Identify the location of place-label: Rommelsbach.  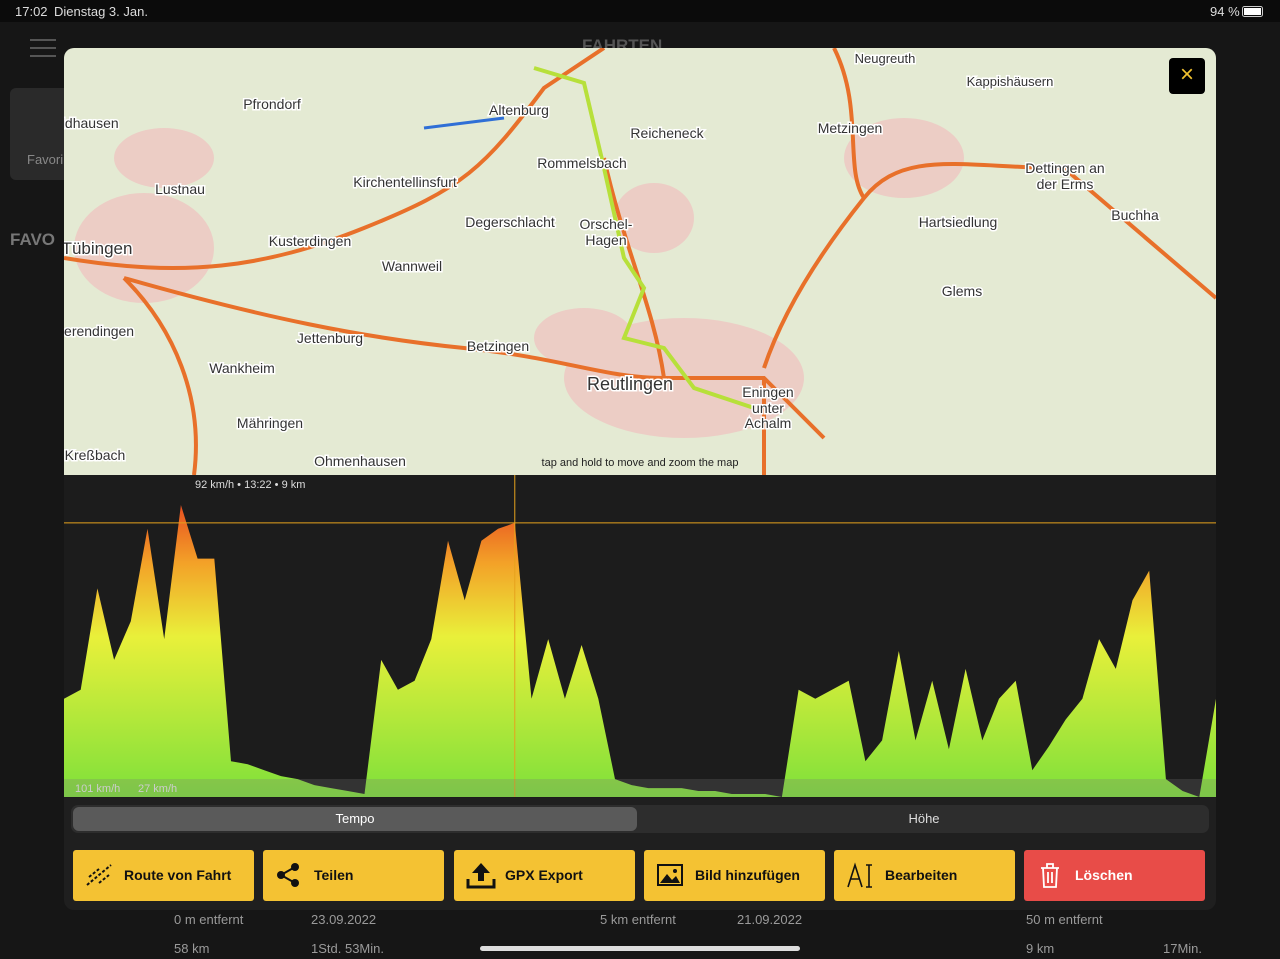
(581, 163).